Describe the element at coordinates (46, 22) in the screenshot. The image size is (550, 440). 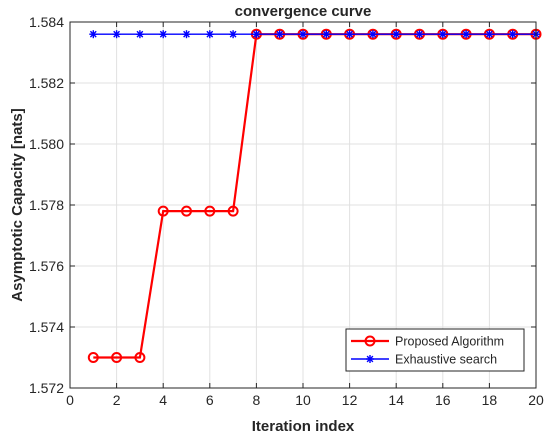
I see `y-tick-label: 1.584` at that location.